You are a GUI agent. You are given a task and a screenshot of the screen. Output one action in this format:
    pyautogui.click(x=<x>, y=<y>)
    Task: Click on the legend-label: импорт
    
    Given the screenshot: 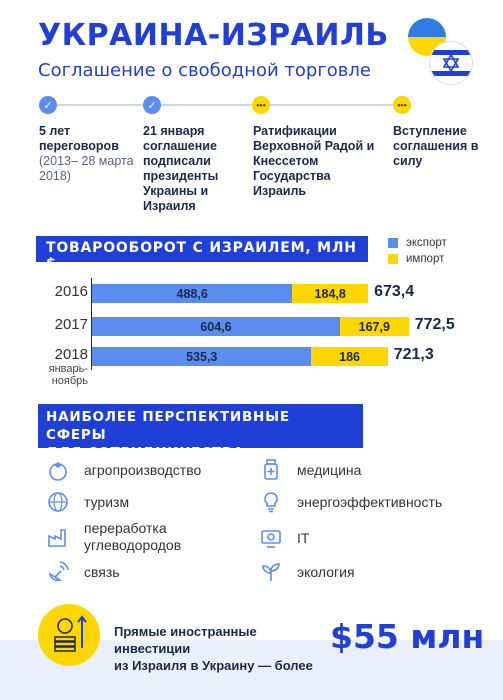 What is the action you would take?
    pyautogui.click(x=425, y=259)
    